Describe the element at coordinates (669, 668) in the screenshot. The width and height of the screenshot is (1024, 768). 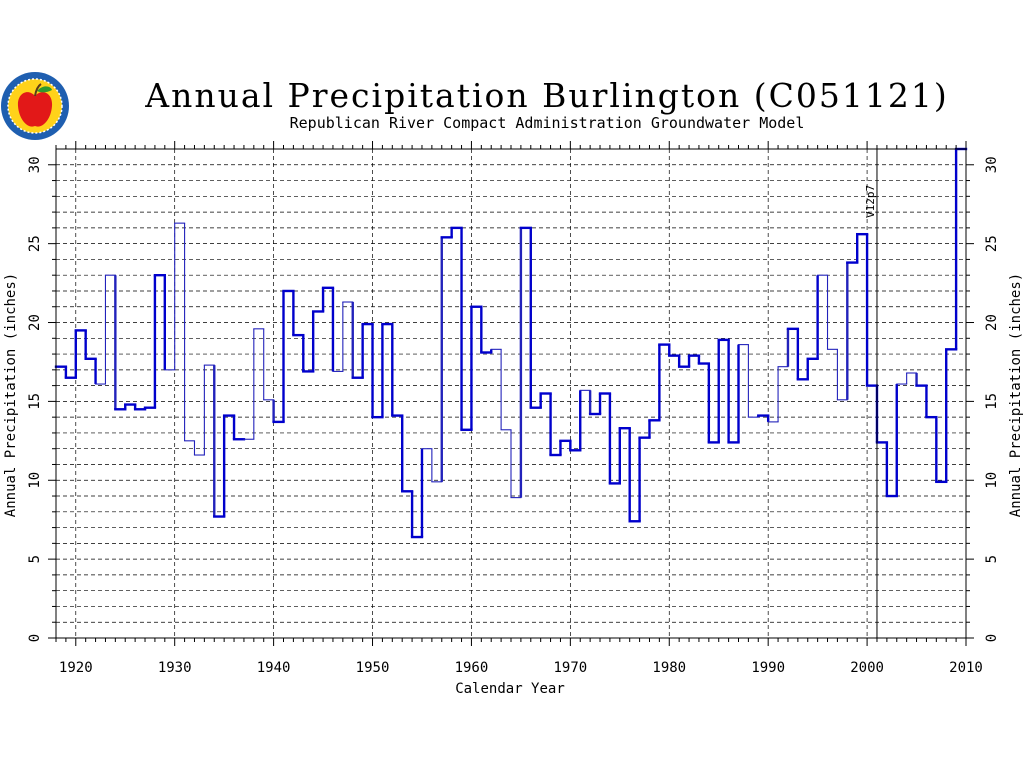
I see `x-tick-label: 1980` at that location.